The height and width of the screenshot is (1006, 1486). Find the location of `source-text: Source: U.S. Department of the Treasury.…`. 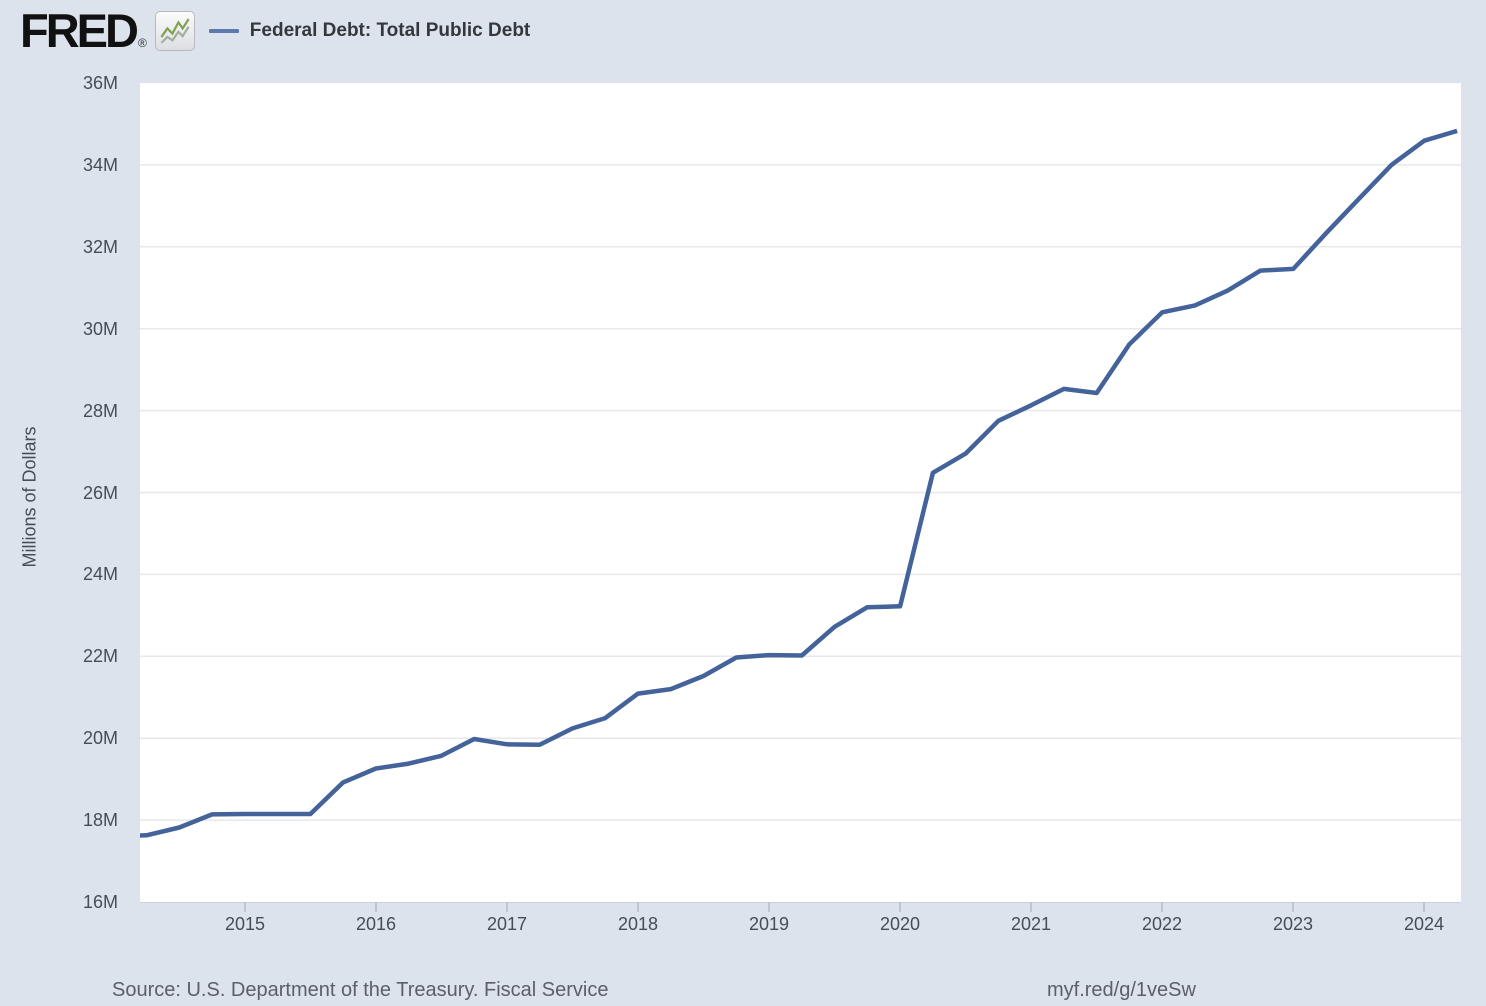

source-text: Source: U.S. Department of the Treasury.… is located at coordinates (360, 990).